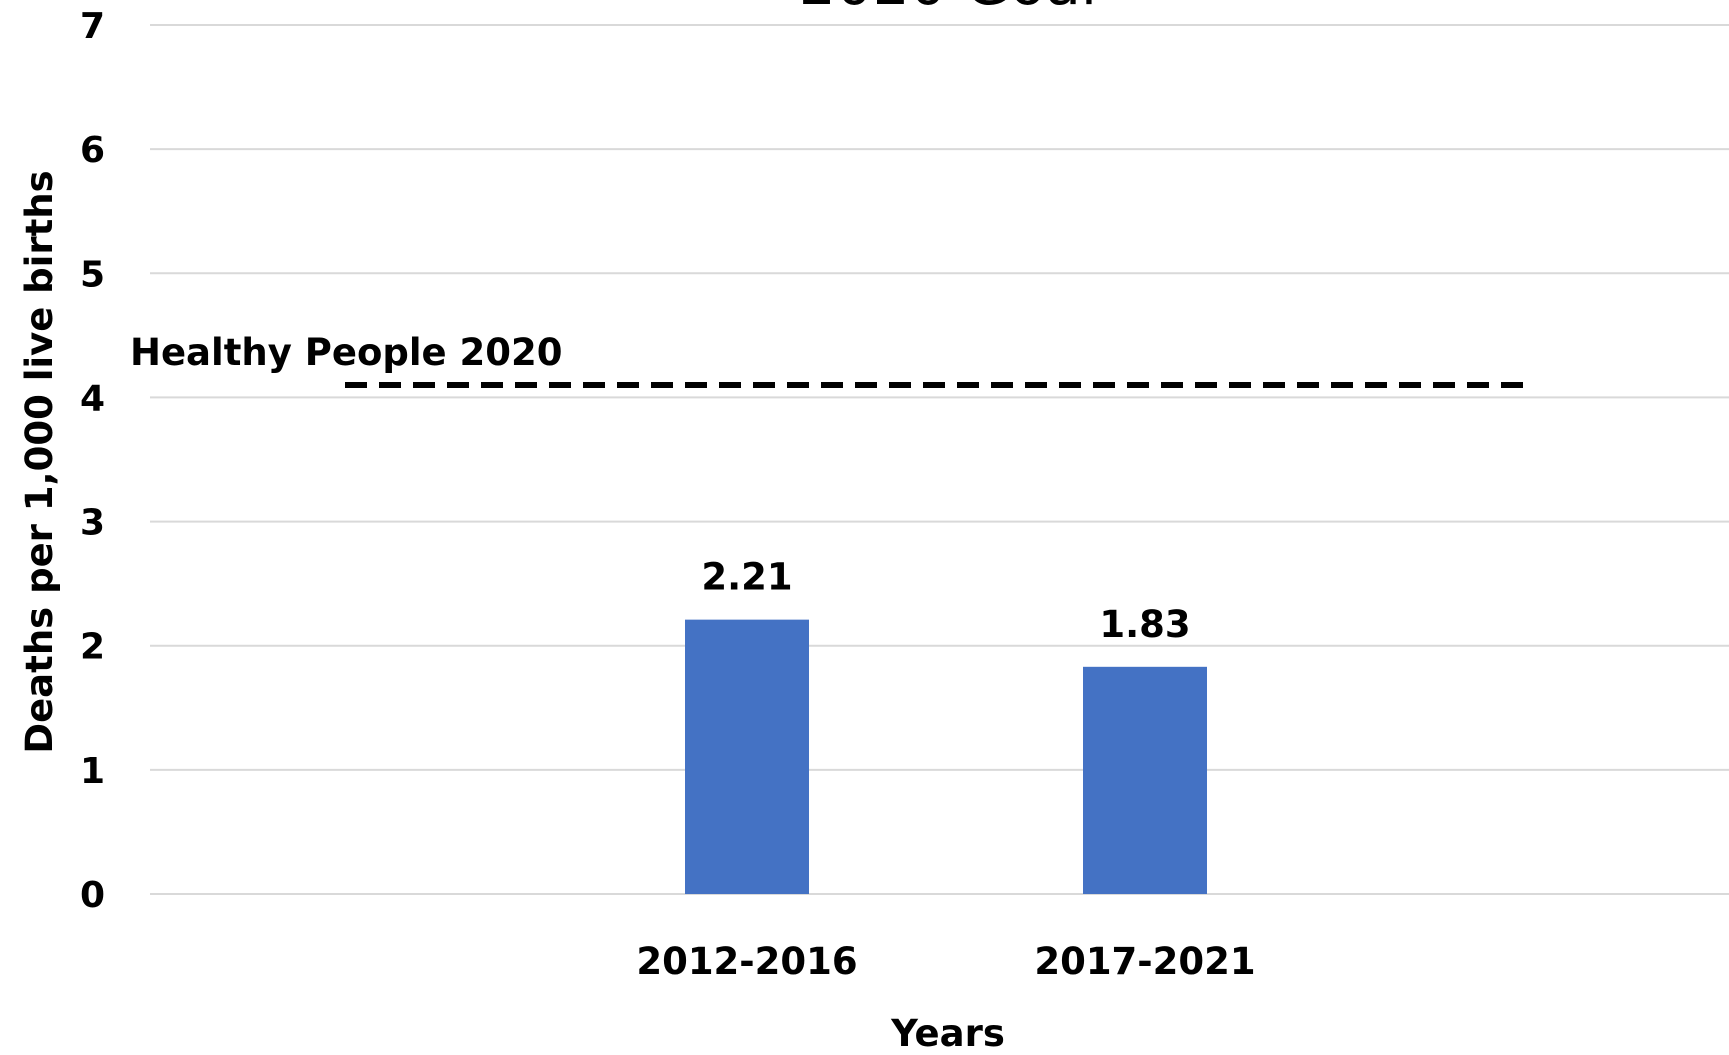 The image size is (1729, 1055). What do you see at coordinates (947, 1031) in the screenshot?
I see `x-axis-title: Years` at bounding box center [947, 1031].